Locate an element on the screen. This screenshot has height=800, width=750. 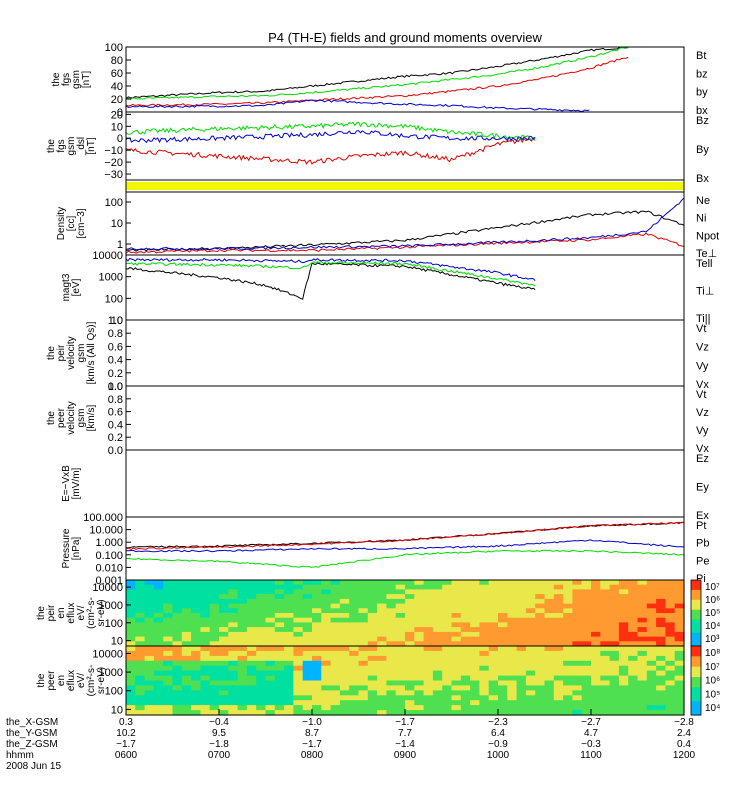
x-row-label: the_Z-GSM is located at coordinates (32, 744).